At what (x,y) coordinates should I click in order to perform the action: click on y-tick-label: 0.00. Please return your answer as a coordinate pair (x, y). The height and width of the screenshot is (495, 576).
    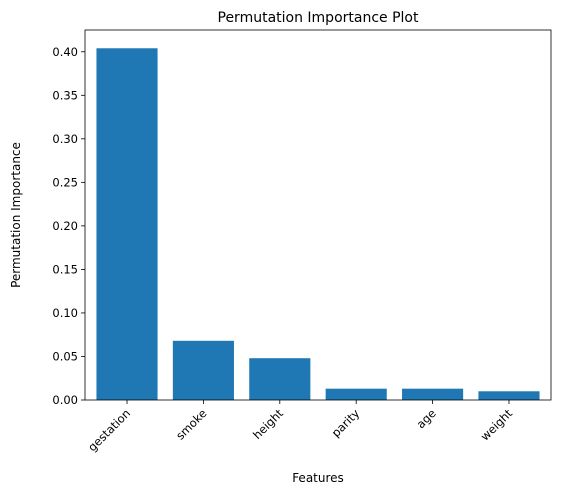
    Looking at the image, I should click on (65, 400).